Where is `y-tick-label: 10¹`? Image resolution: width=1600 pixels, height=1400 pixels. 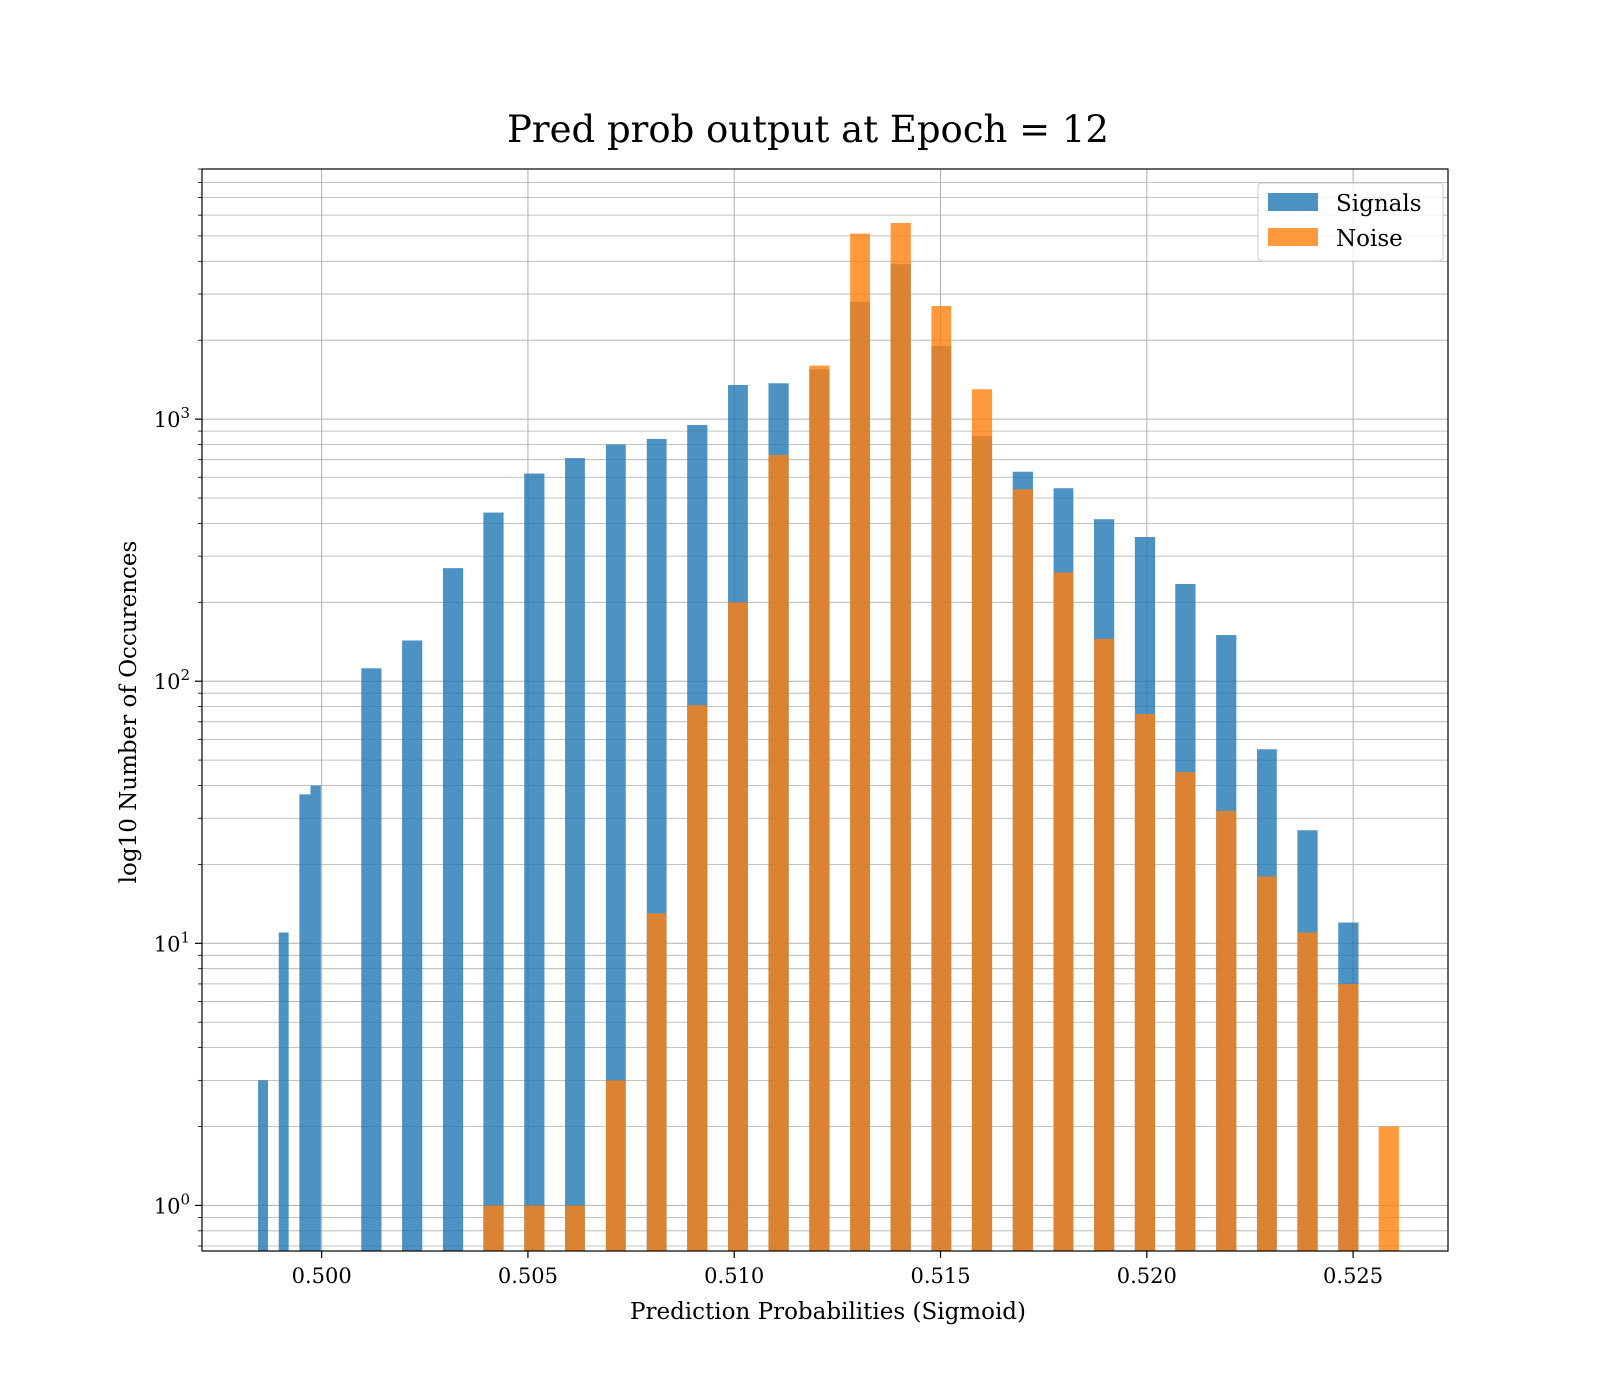
y-tick-label: 10¹ is located at coordinates (172, 942).